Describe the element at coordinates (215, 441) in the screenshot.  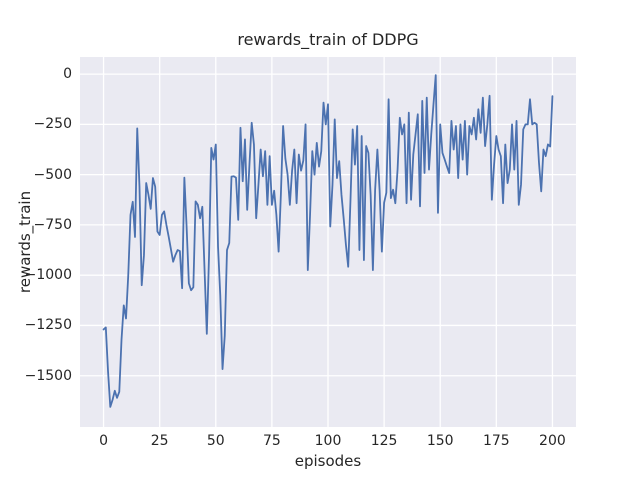
I see `x-tick-label: 50` at that location.